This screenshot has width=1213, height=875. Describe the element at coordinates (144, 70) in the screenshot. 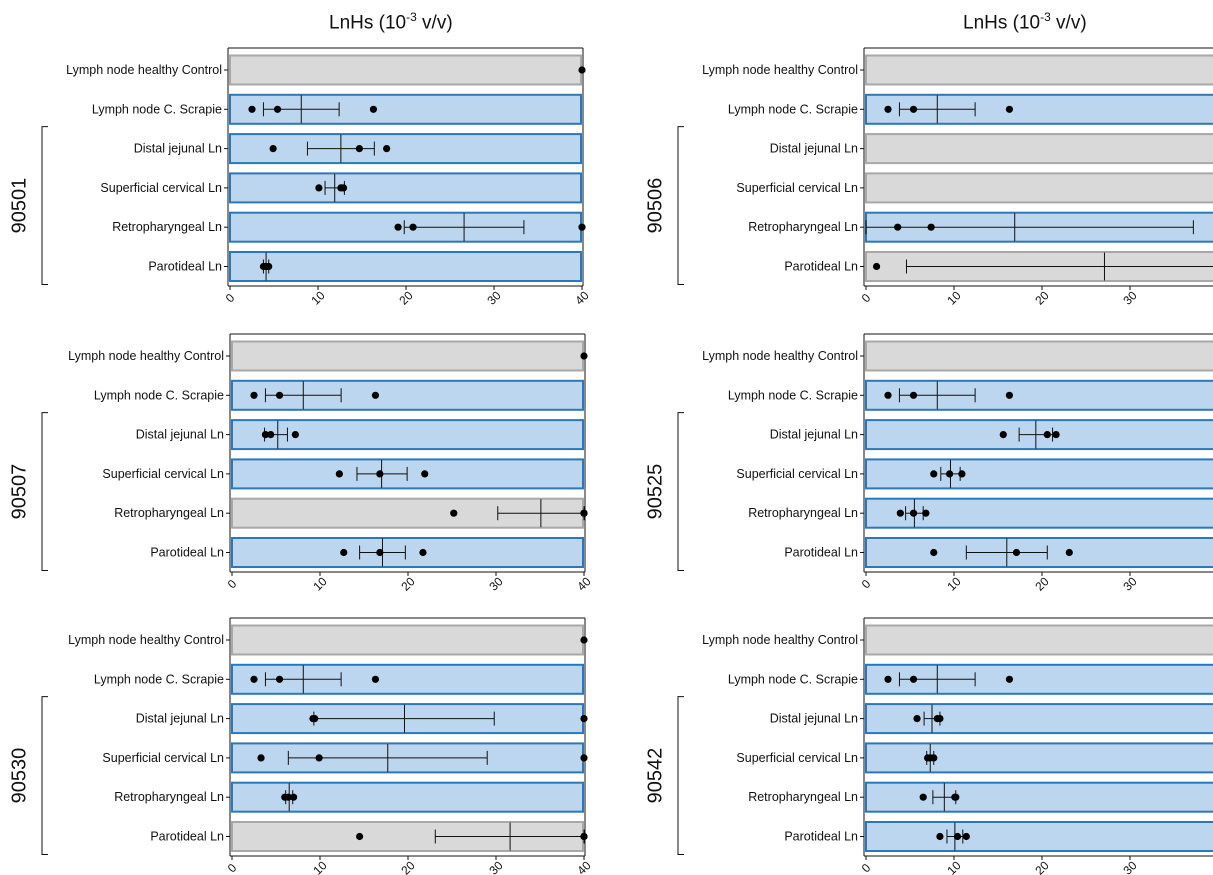

I see `category-label: Lymph node healthy Control` at that location.